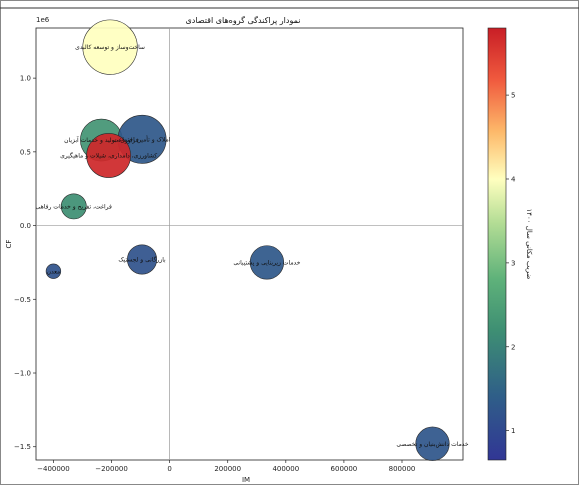  I want to click on colorbar: 1 2 3 4 5 ضریب مکانی سال ۱۴۰۰, so click(510, 244).